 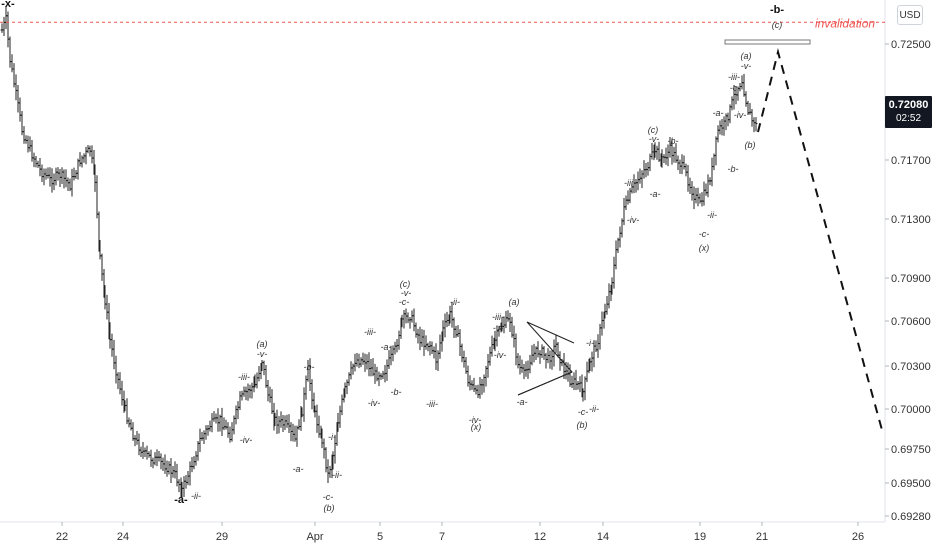 What do you see at coordinates (845, 23) in the screenshot?
I see `invalidation-label: invalidation` at bounding box center [845, 23].